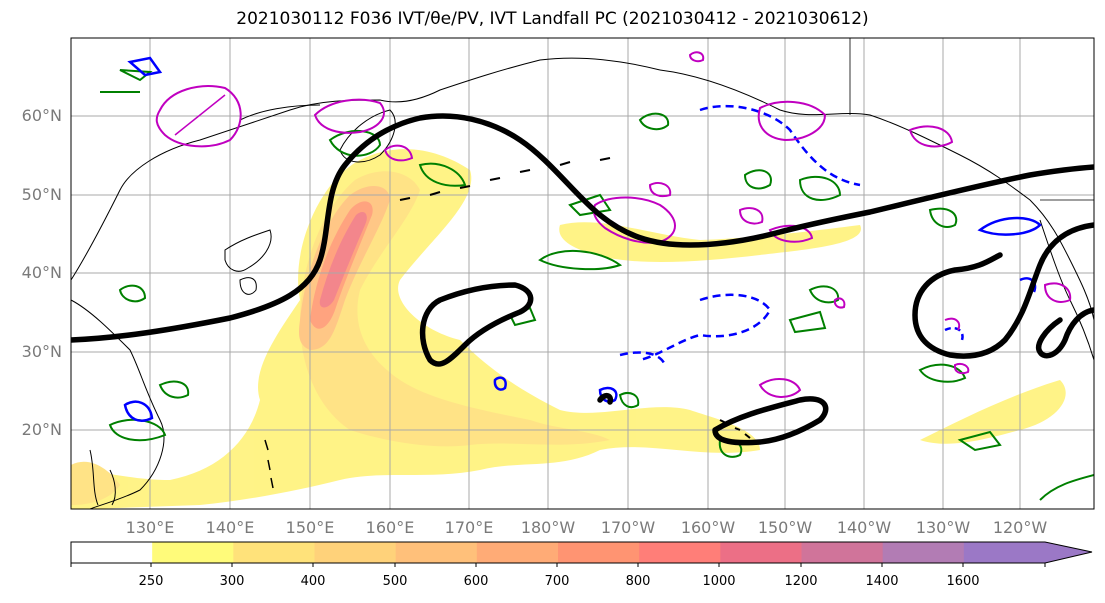 The height and width of the screenshot is (603, 1105). Describe the element at coordinates (41, 429) in the screenshot. I see `lat-label-20n: 20°N` at that location.